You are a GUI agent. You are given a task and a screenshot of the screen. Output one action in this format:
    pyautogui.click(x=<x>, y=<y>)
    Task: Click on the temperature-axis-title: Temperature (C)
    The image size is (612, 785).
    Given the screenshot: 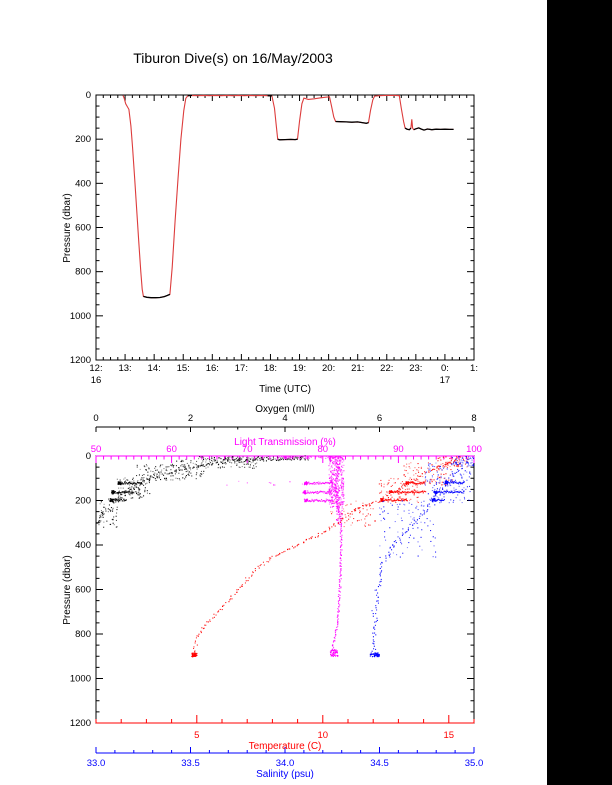 What is the action you would take?
    pyautogui.click(x=285, y=746)
    